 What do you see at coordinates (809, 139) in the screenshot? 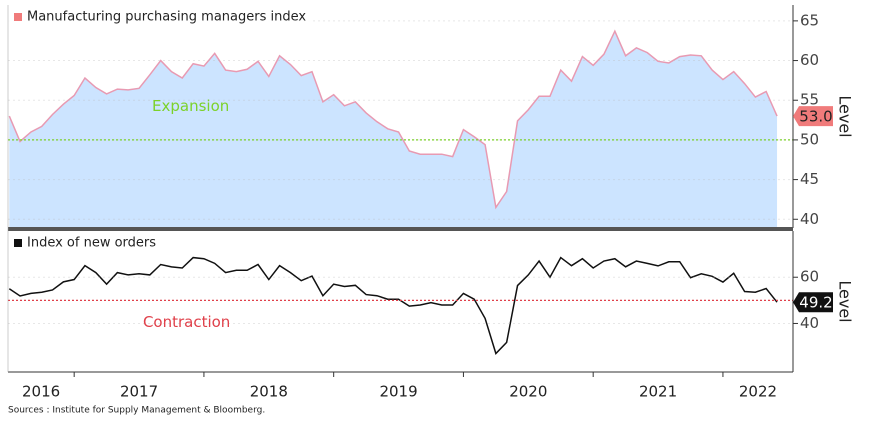
I see `y-tick-label: 50` at bounding box center [809, 139].